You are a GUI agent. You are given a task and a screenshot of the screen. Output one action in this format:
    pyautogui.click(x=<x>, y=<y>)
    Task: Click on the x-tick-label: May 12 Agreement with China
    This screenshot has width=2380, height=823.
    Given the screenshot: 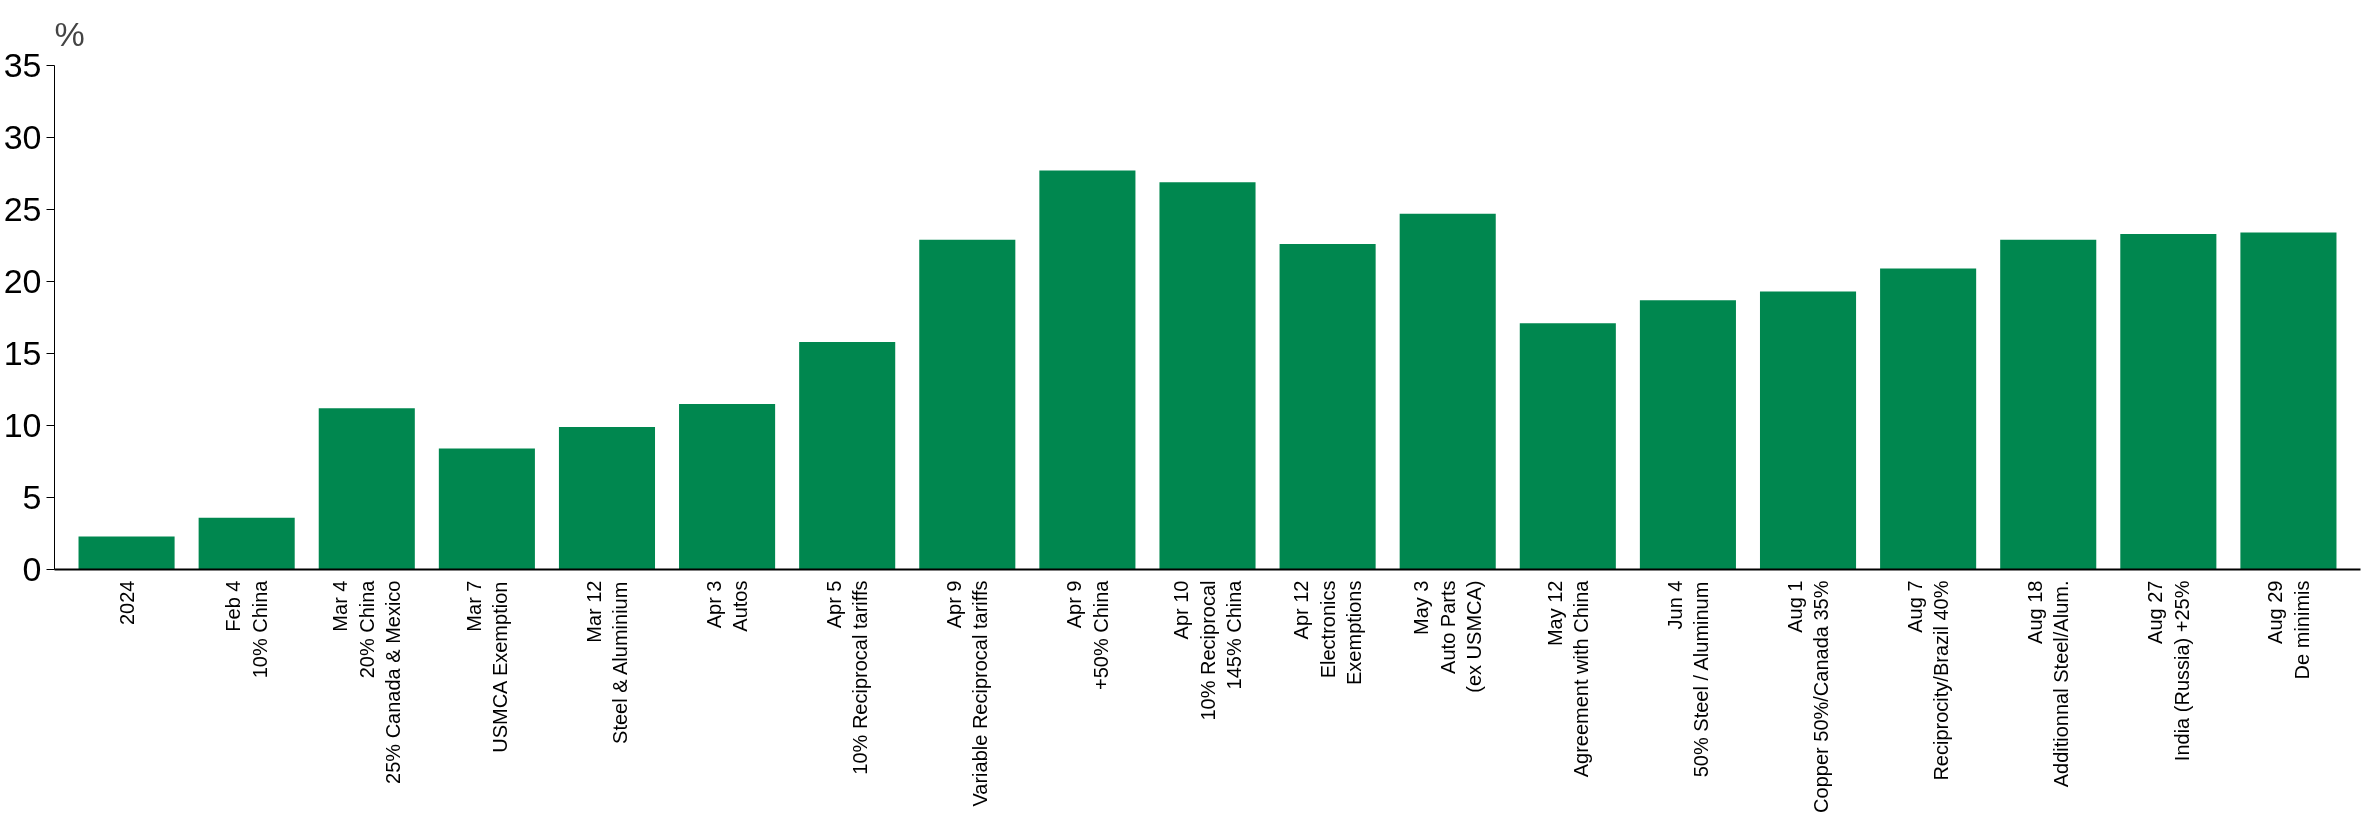 What is the action you would take?
    pyautogui.click(x=1568, y=678)
    